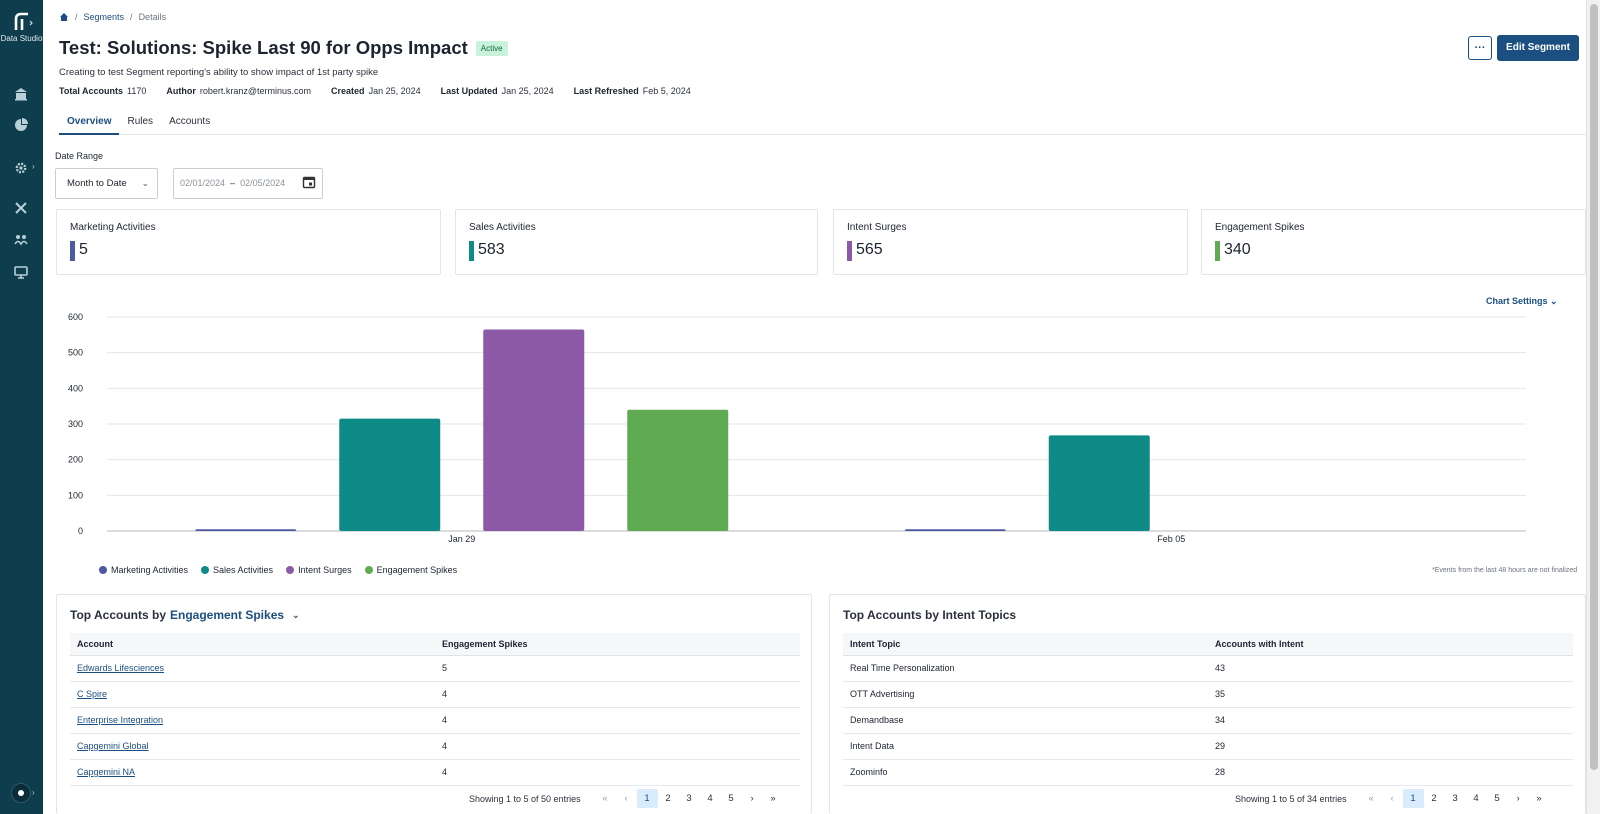  I want to click on app-name: Data Studio, so click(21, 38).